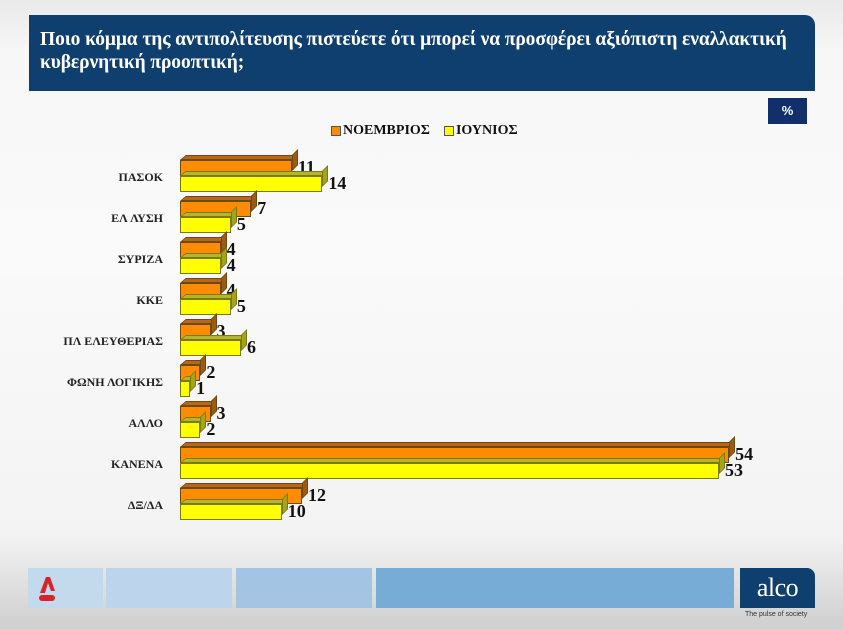 The image size is (843, 629). Describe the element at coordinates (149, 300) in the screenshot. I see `category-label: ΚΚΕ` at that location.